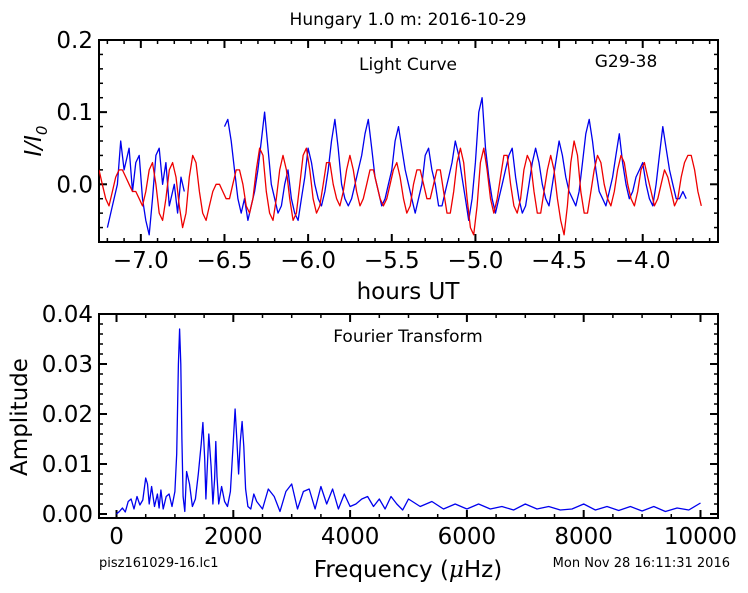  What do you see at coordinates (400, 188) in the screenshot?
I see `light-curve-series-1-line` at bounding box center [400, 188].